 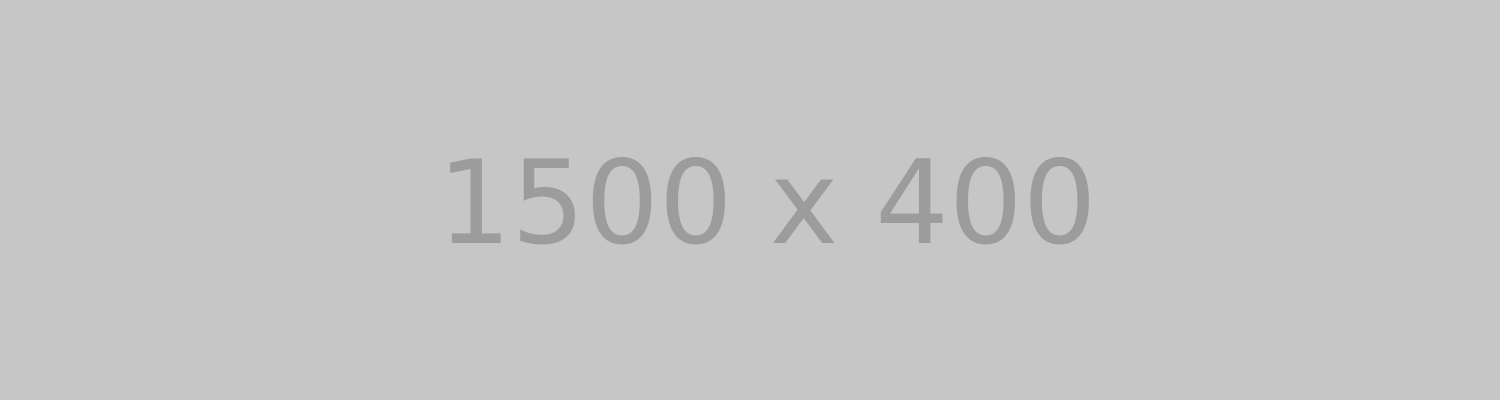 I want to click on dimension-label: 1500 x 400, so click(x=767, y=203).